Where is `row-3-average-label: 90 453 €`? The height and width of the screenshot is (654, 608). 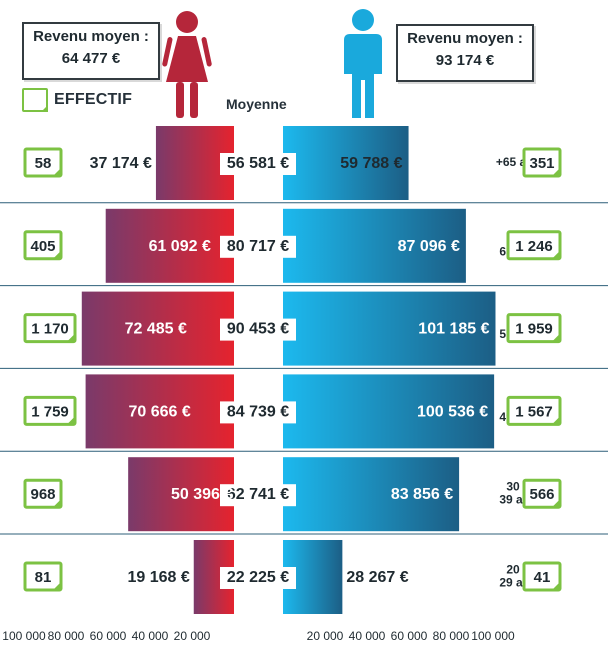
row-3-average-label: 90 453 € is located at coordinates (258, 329).